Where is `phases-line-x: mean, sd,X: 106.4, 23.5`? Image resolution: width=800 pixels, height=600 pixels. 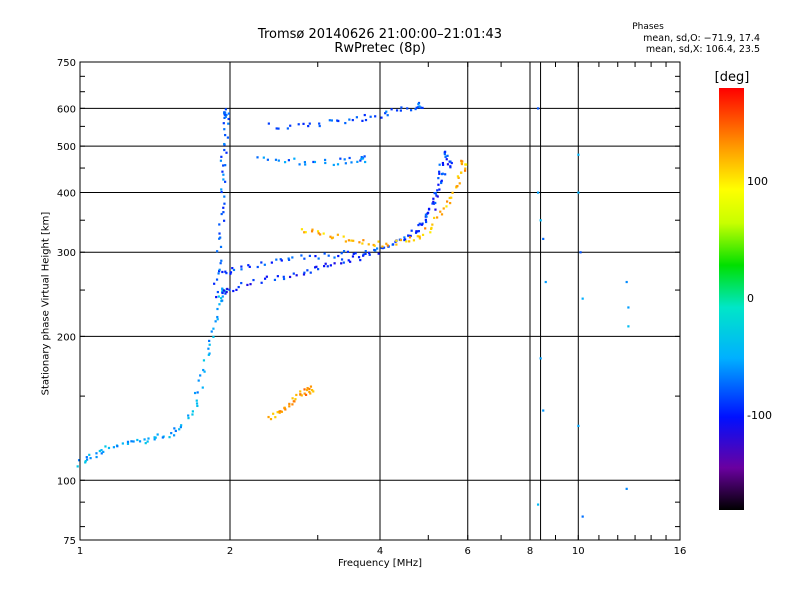
phases-line-x: mean, sd,X: 106.4, 23.5 is located at coordinates (702, 49).